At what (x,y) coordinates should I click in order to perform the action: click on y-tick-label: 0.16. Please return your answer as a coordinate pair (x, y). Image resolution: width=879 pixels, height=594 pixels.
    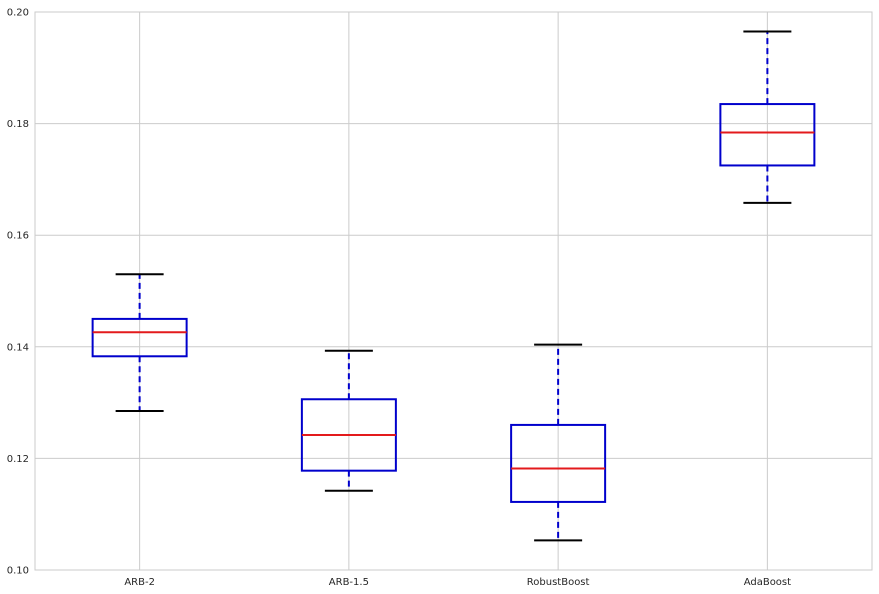
    Looking at the image, I should click on (18, 236).